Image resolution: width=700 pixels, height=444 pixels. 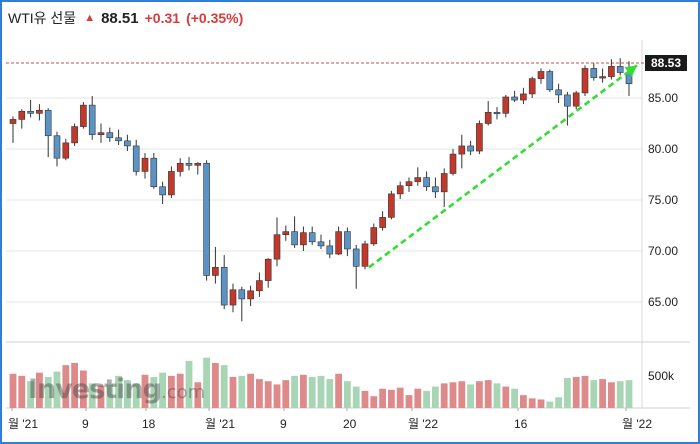 I want to click on x-tick-label: 16, so click(x=521, y=424).